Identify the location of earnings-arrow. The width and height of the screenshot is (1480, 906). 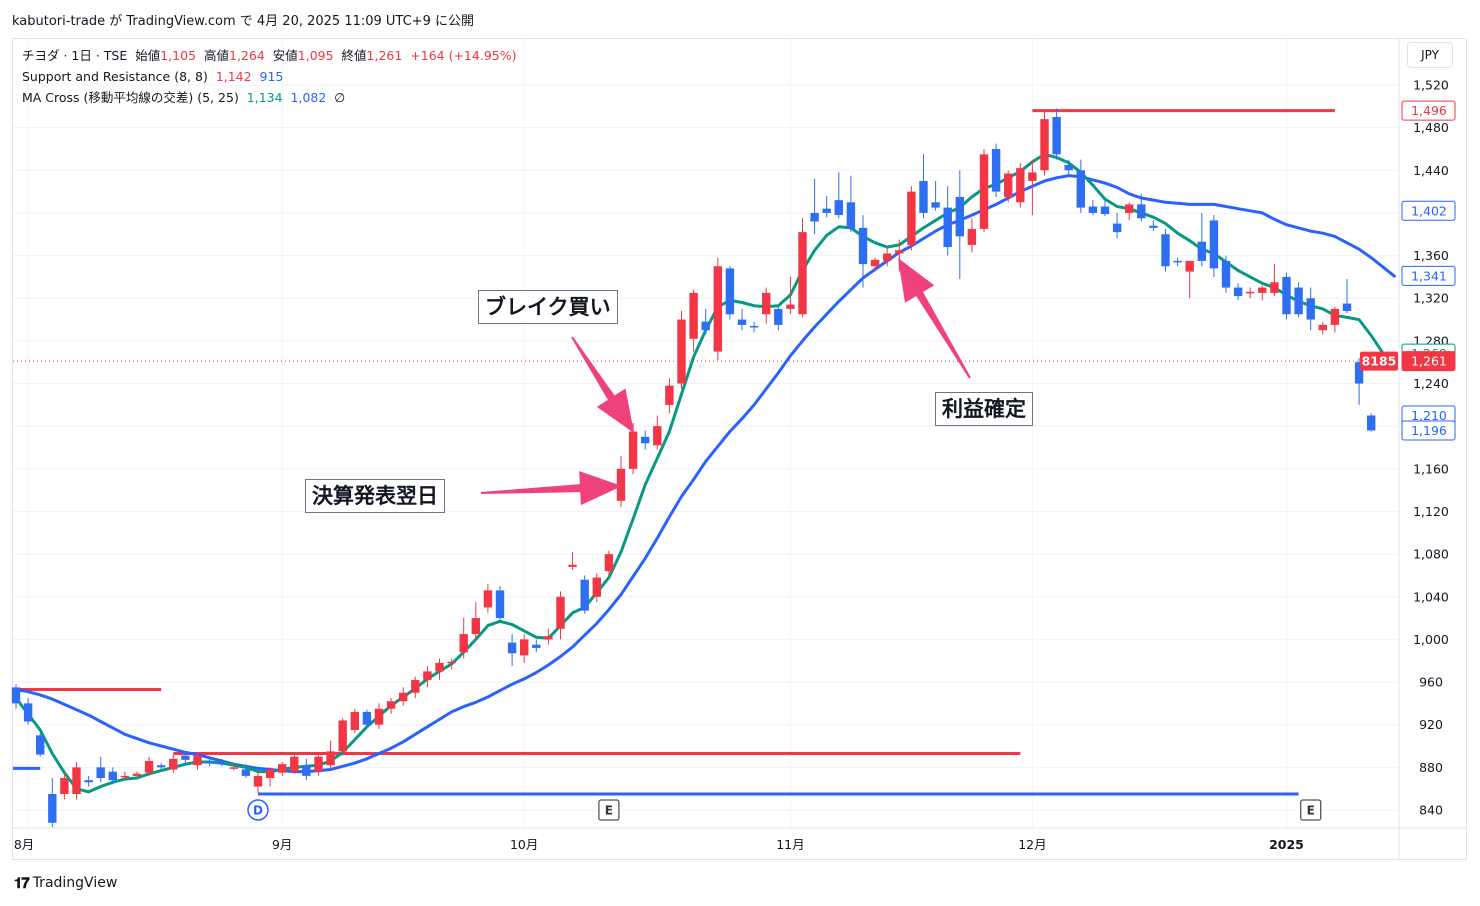
(551, 488).